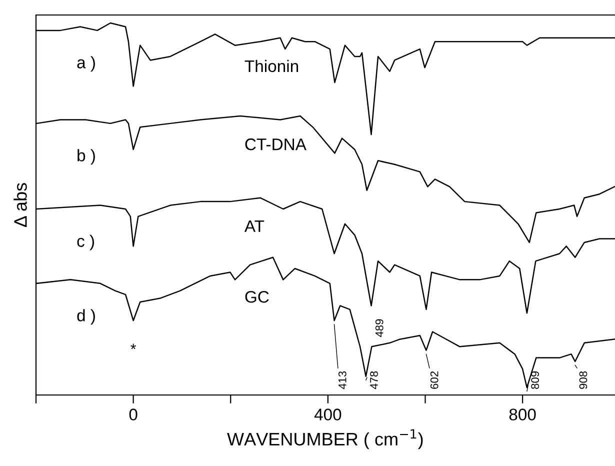 The width and height of the screenshot is (615, 466). Describe the element at coordinates (434, 380) in the screenshot. I see `annotation: 602` at that location.